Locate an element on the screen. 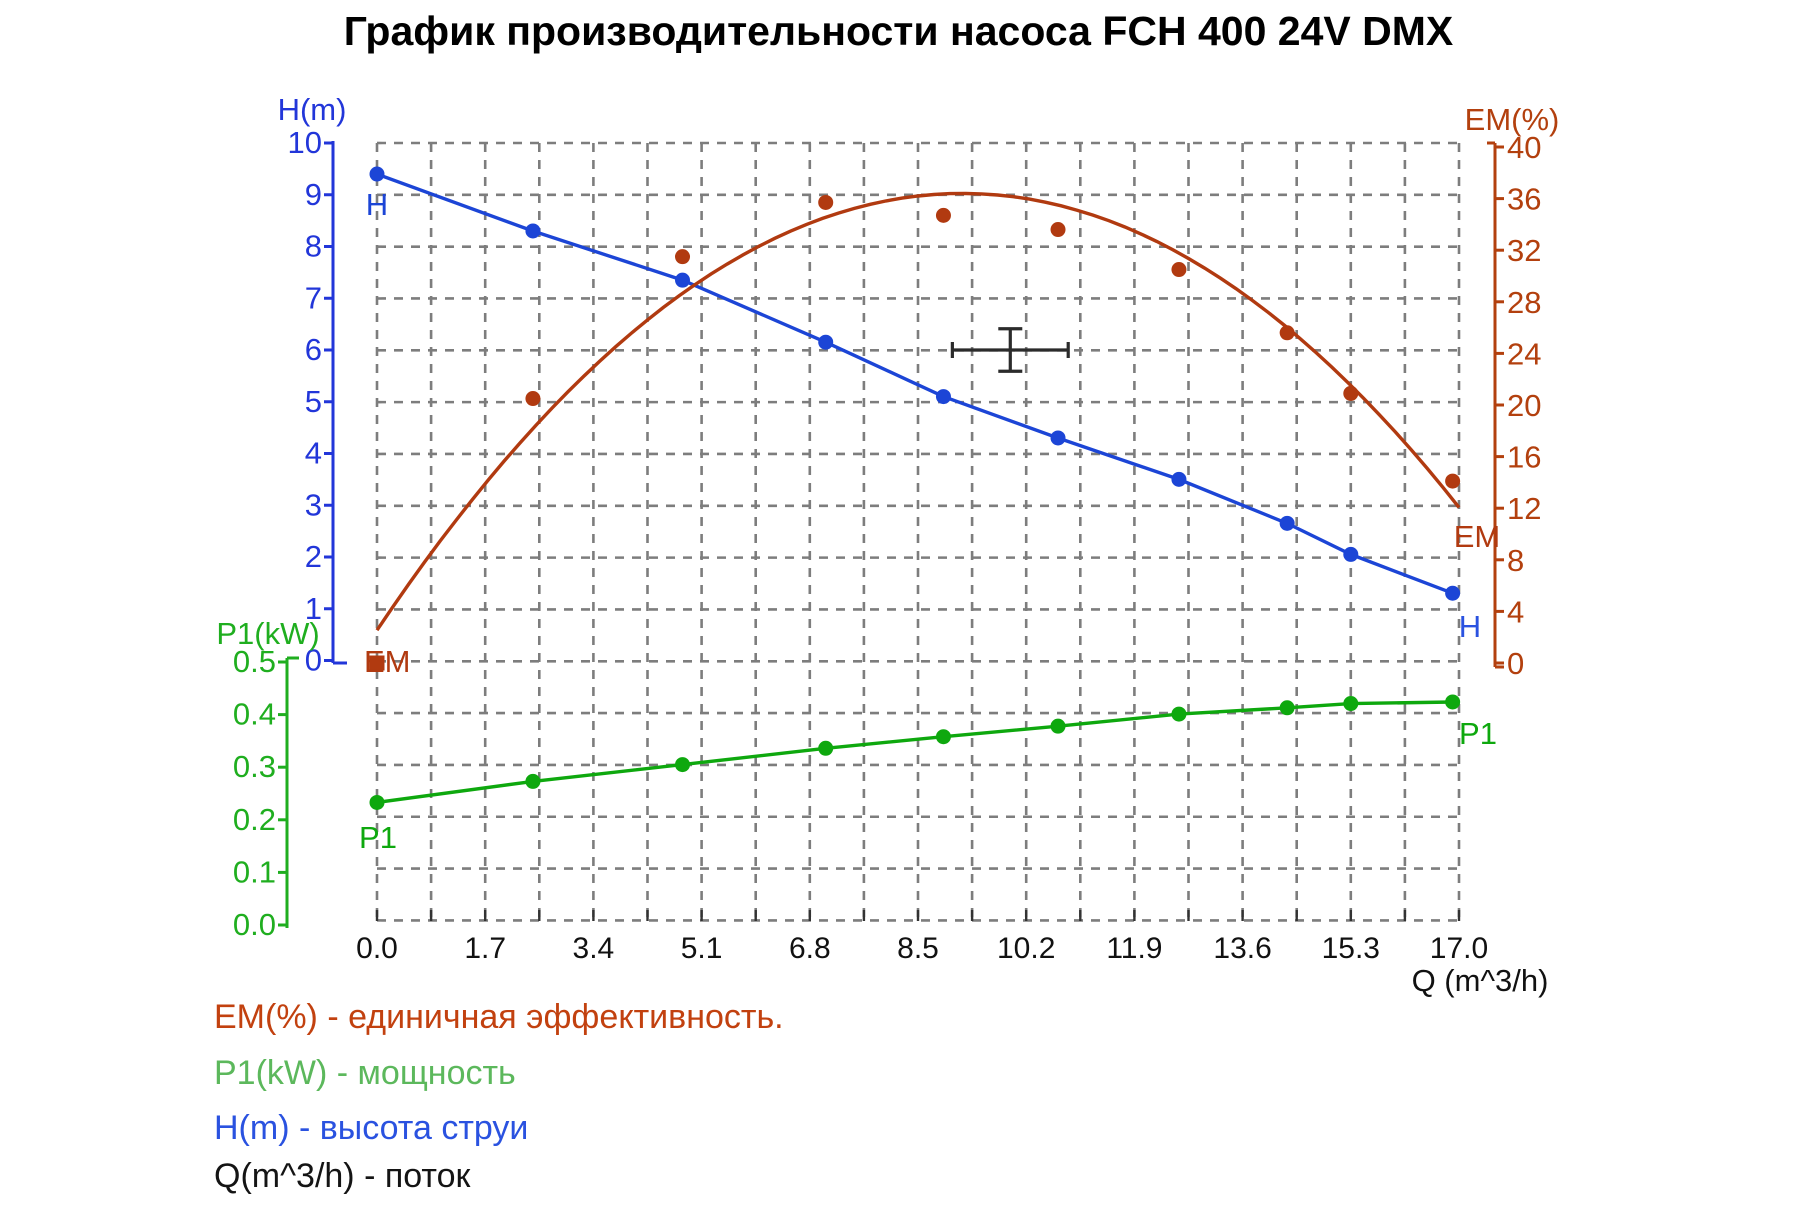 Image resolution: width=1797 pixels, height=1230 pixels. svg-text: 13.6 is located at coordinates (1242, 948).